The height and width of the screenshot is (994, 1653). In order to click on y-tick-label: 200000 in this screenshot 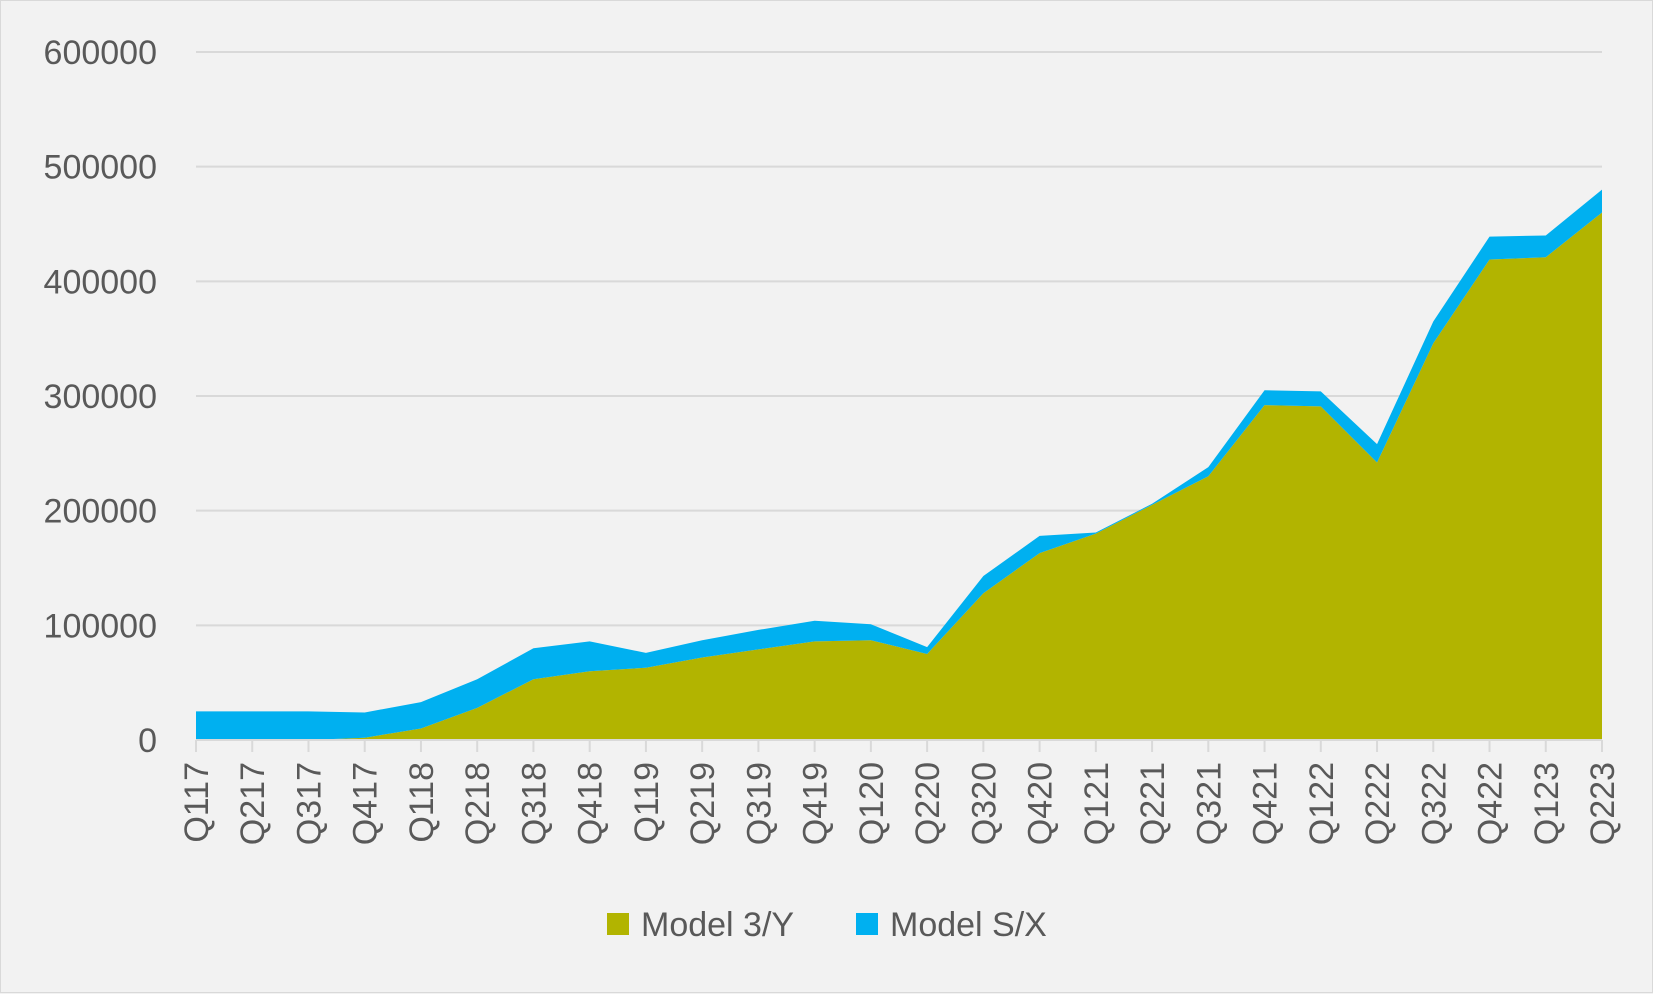, I will do `click(100, 512)`.